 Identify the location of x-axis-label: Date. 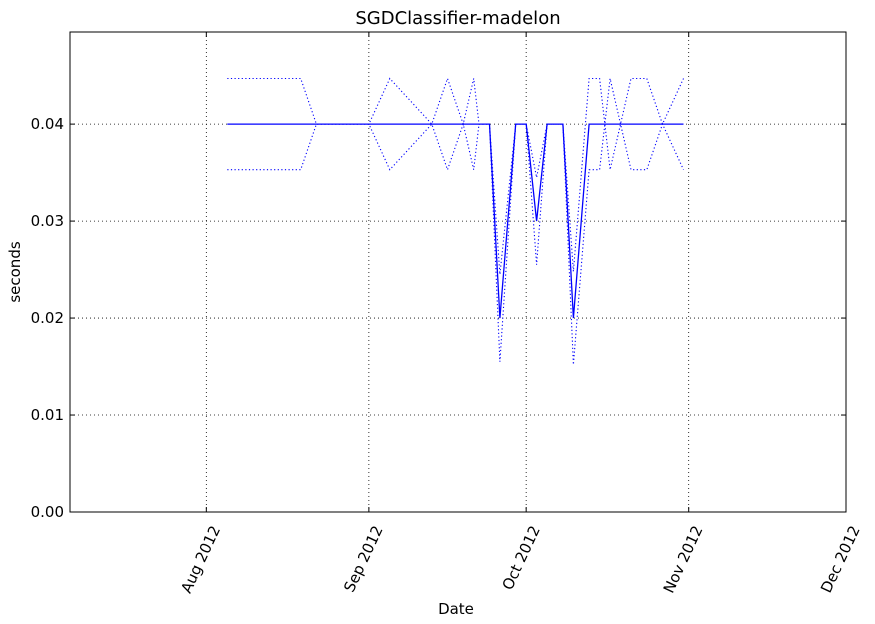
(456, 609).